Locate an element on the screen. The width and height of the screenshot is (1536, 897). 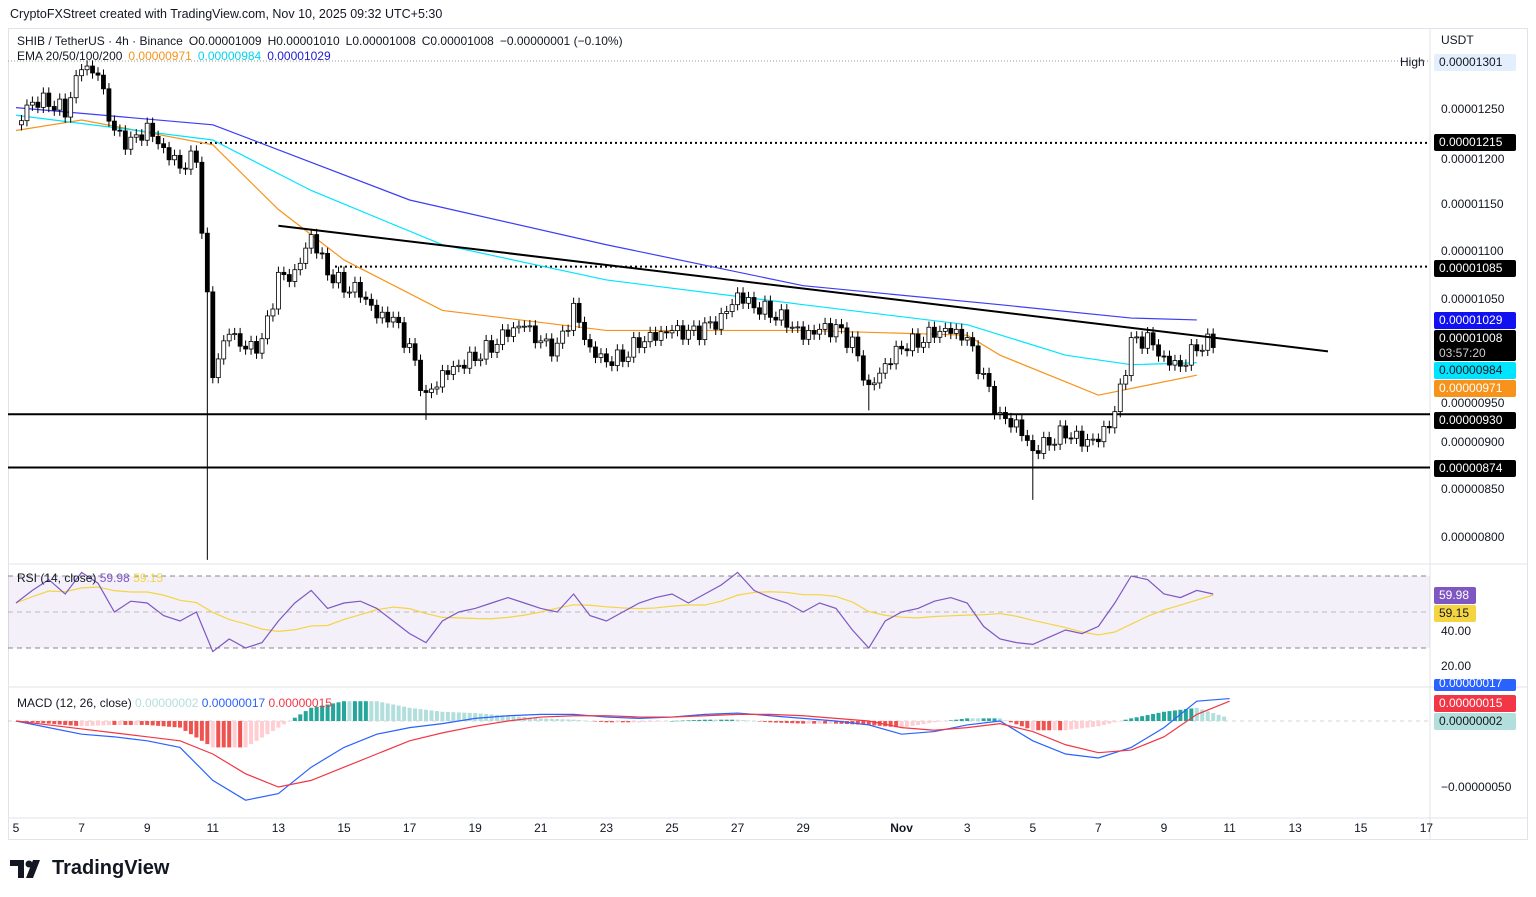
ema50-badge: 0.00000971 is located at coordinates (1475, 388).